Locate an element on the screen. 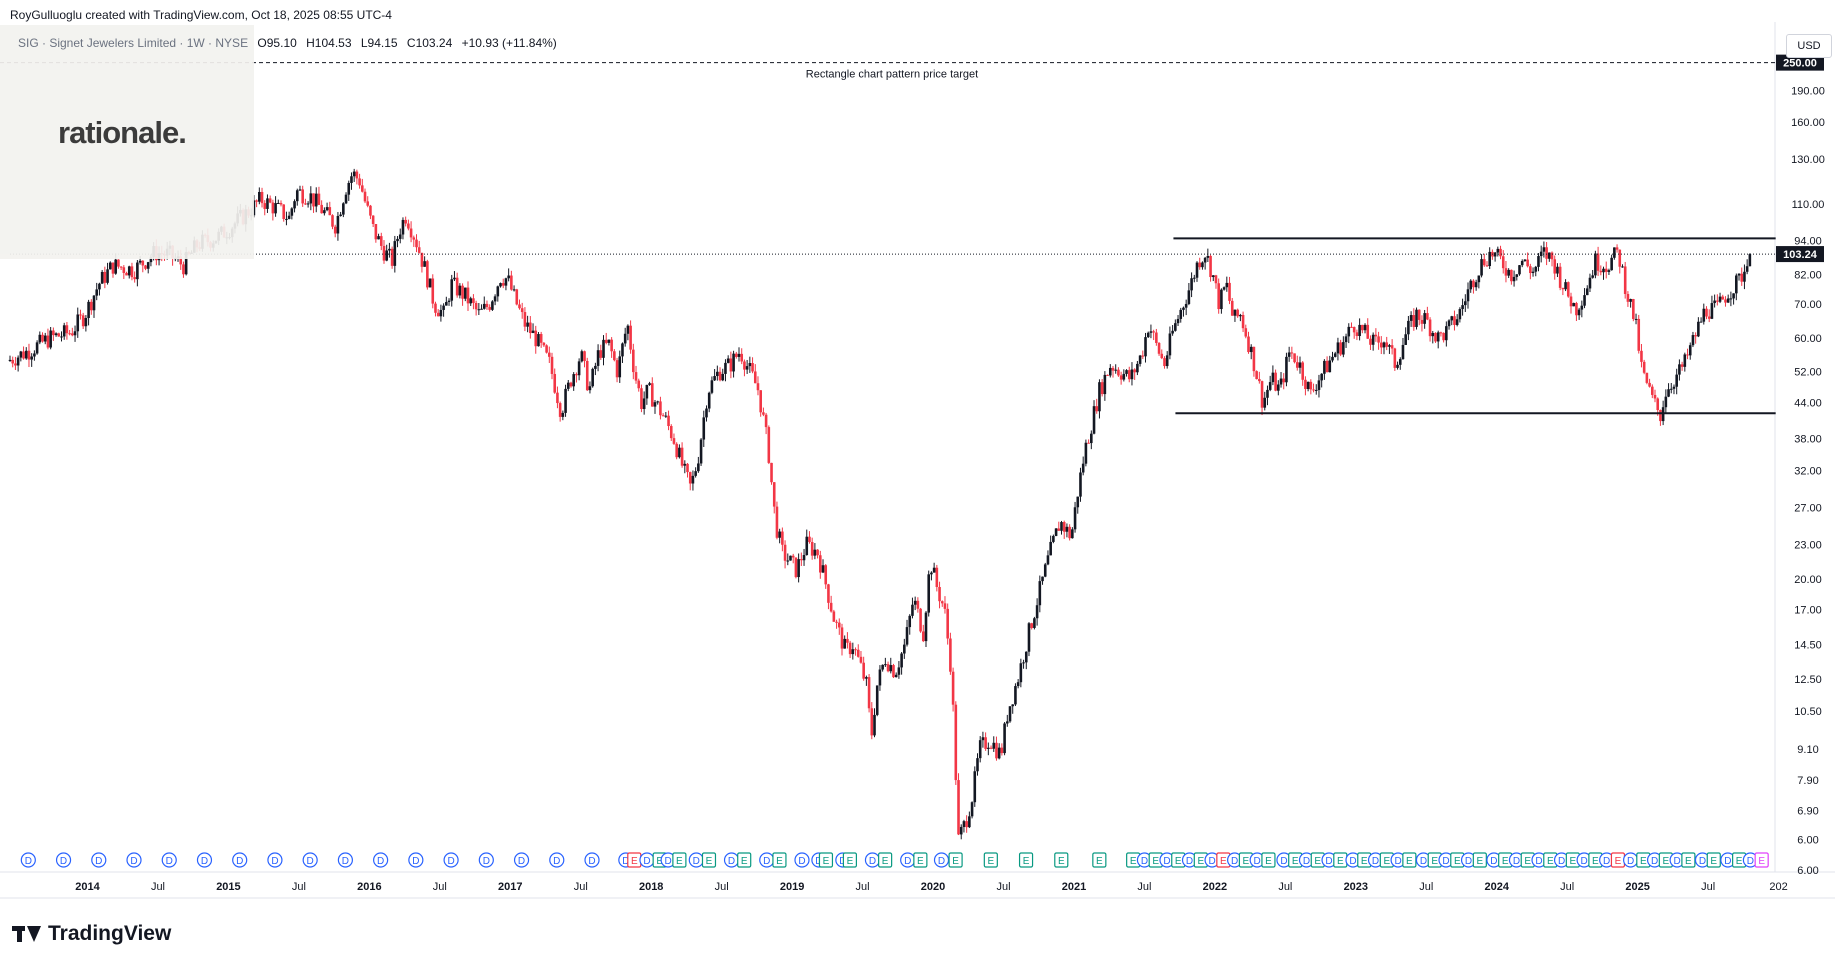 The width and height of the screenshot is (1835, 958). currency-button: USD is located at coordinates (1809, 46).